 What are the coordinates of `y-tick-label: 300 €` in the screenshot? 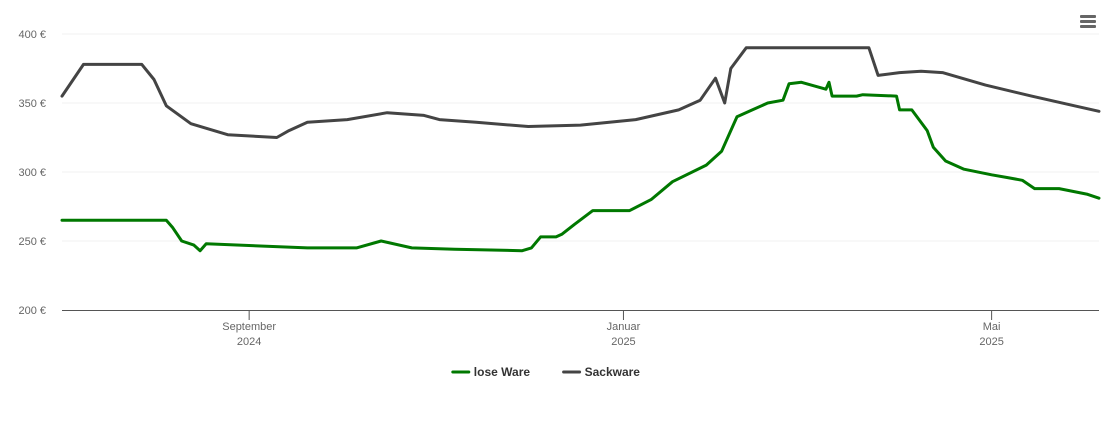 It's located at (32, 173).